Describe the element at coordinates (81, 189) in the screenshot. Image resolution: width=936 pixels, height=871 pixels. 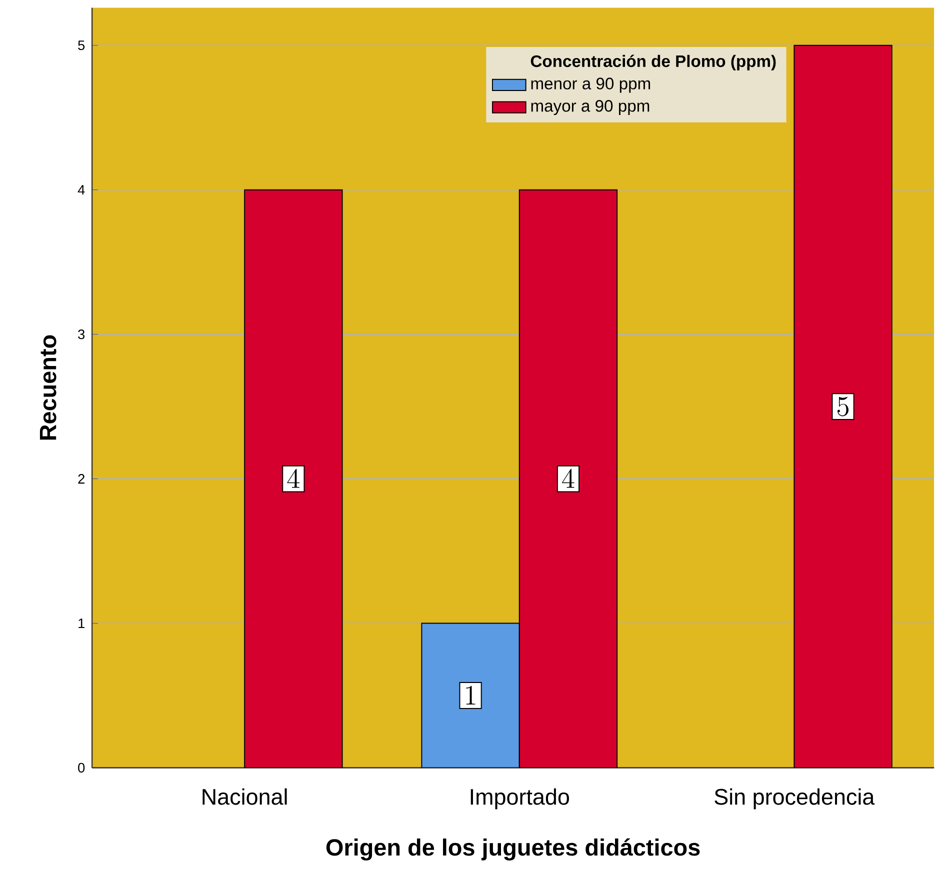
I see `y-tick-label: 4` at that location.